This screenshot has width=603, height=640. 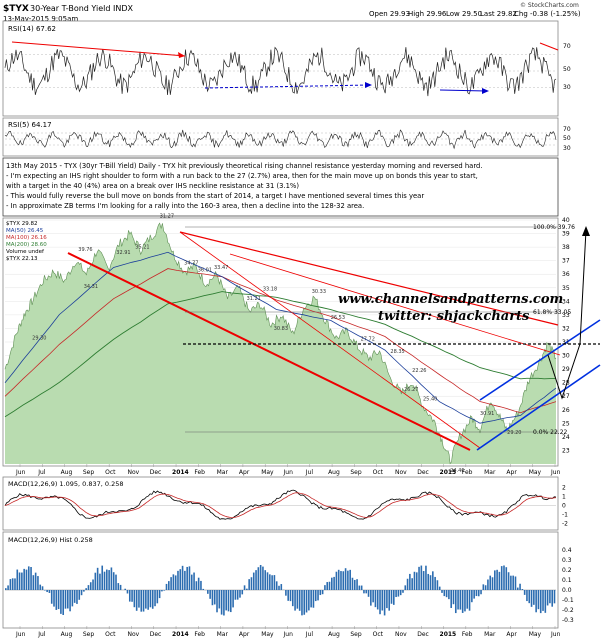 I want to click on price-tick-label: 27, so click(x=566, y=396).